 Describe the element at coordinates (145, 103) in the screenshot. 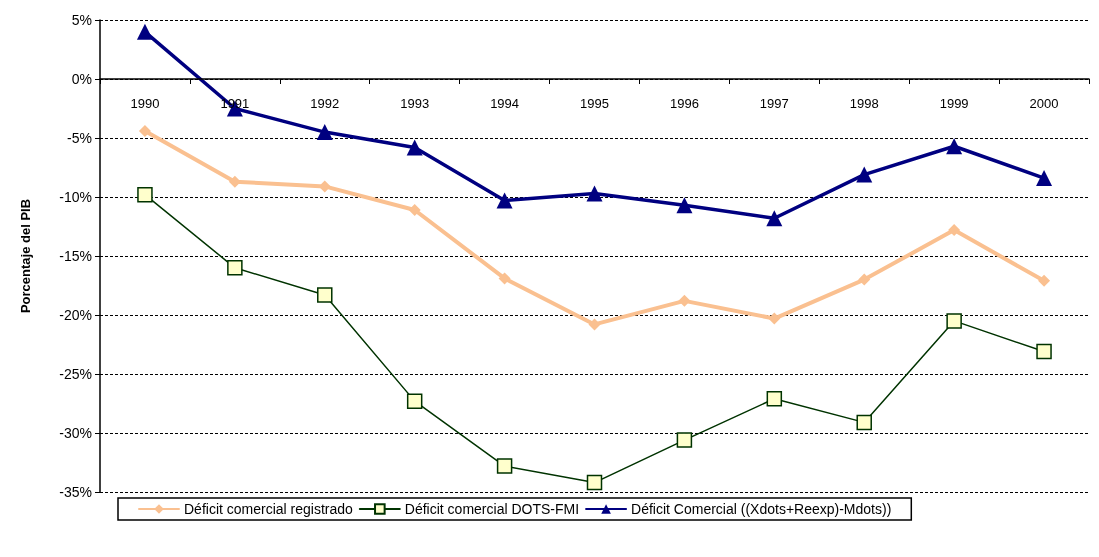

I see `x-tick-label: 1990` at that location.